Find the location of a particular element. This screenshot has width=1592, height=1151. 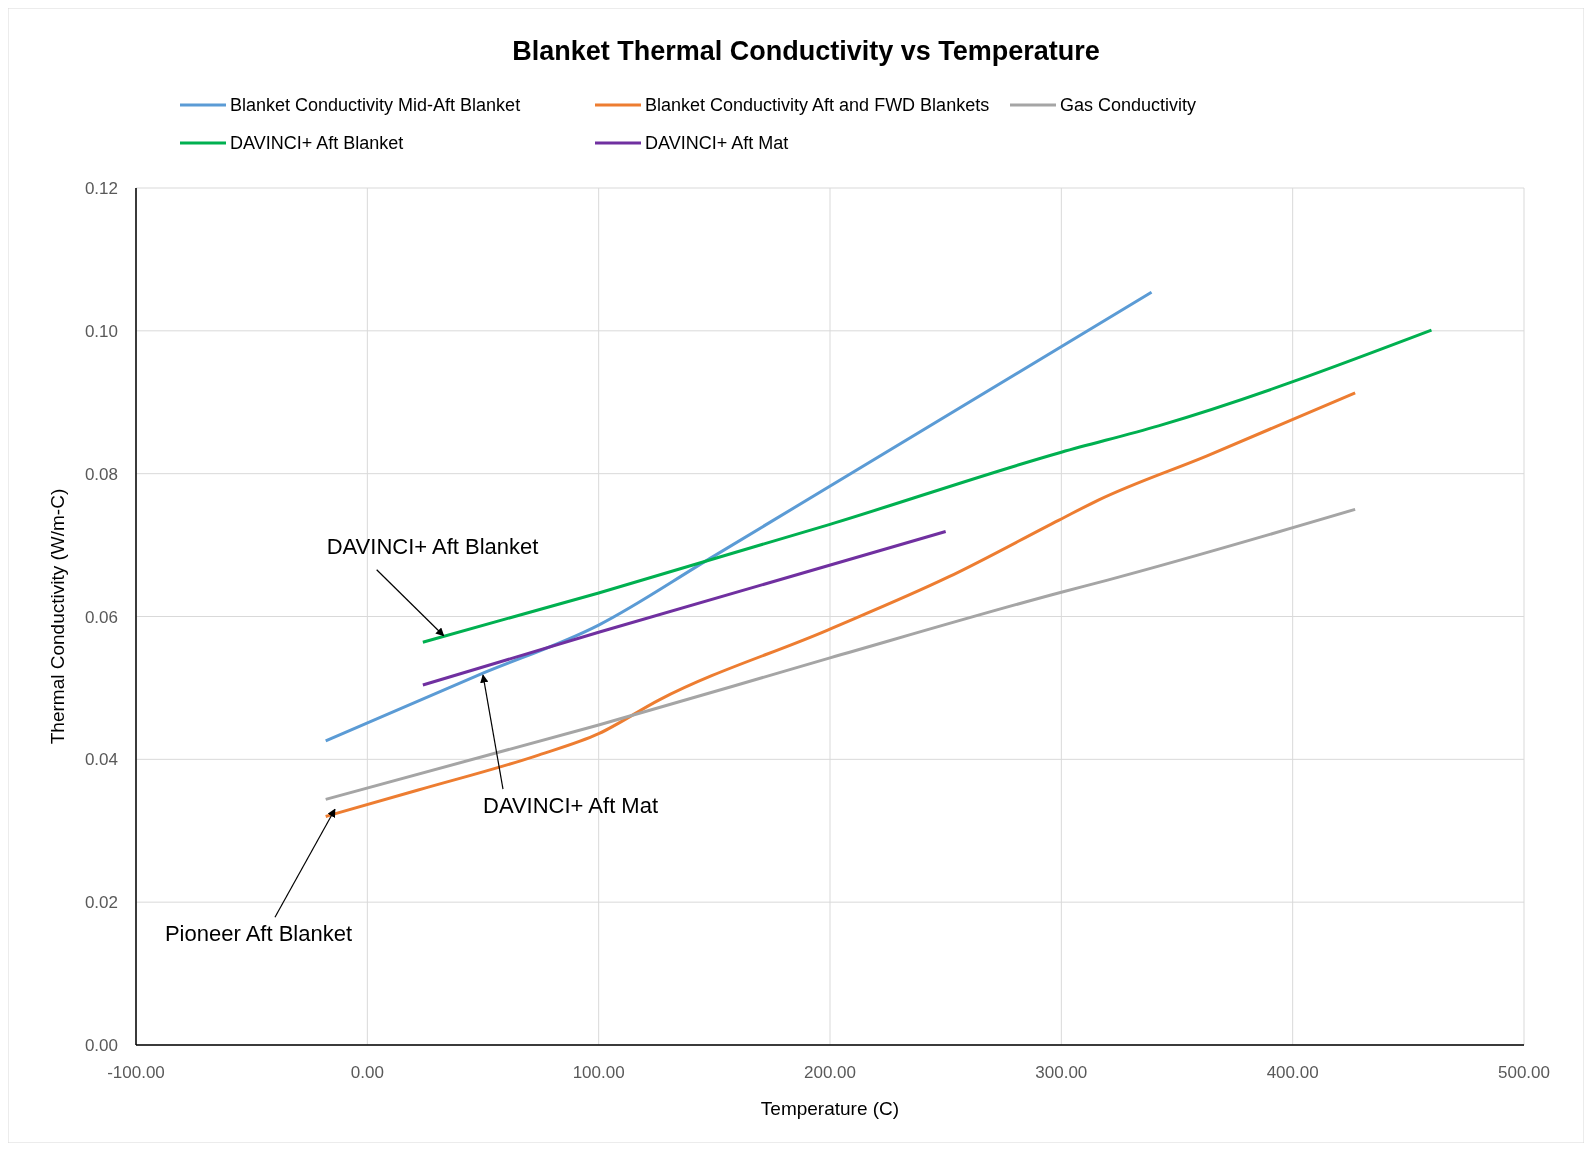

y-tick-label: 0.00 is located at coordinates (101, 1045).